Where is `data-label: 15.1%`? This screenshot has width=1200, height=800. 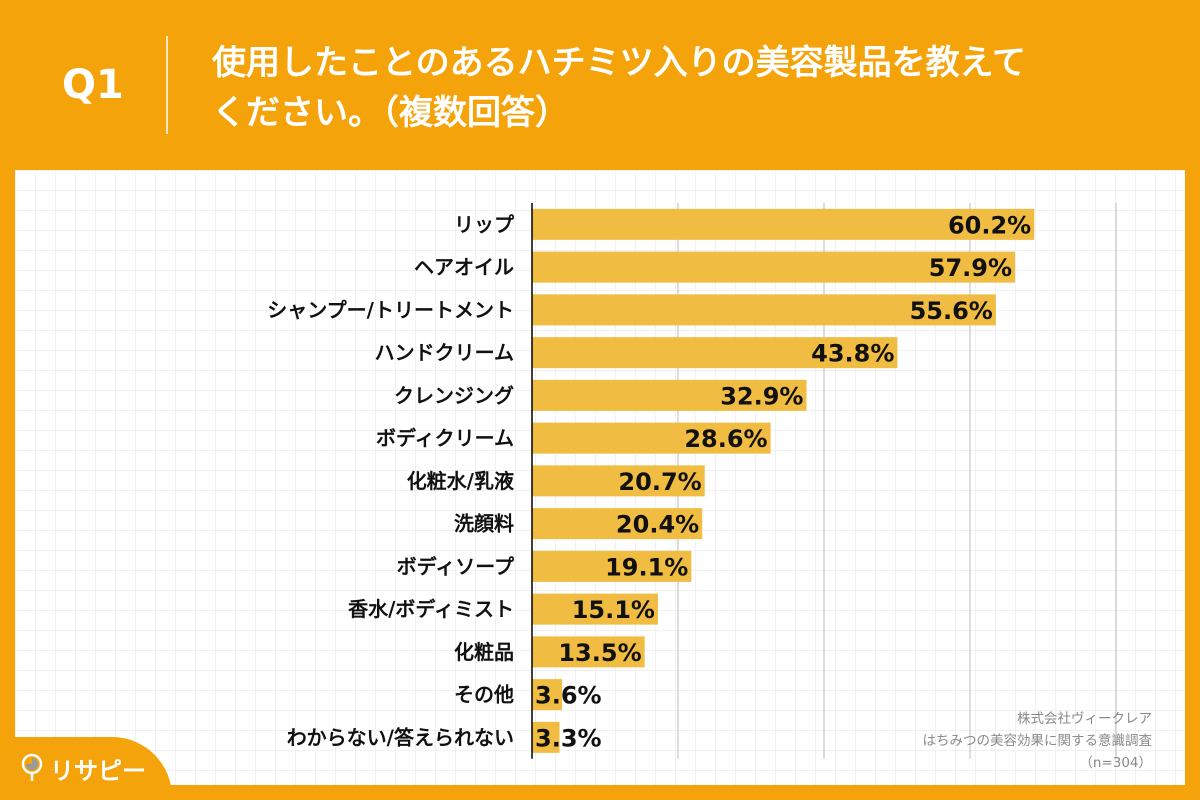 data-label: 15.1% is located at coordinates (613, 610).